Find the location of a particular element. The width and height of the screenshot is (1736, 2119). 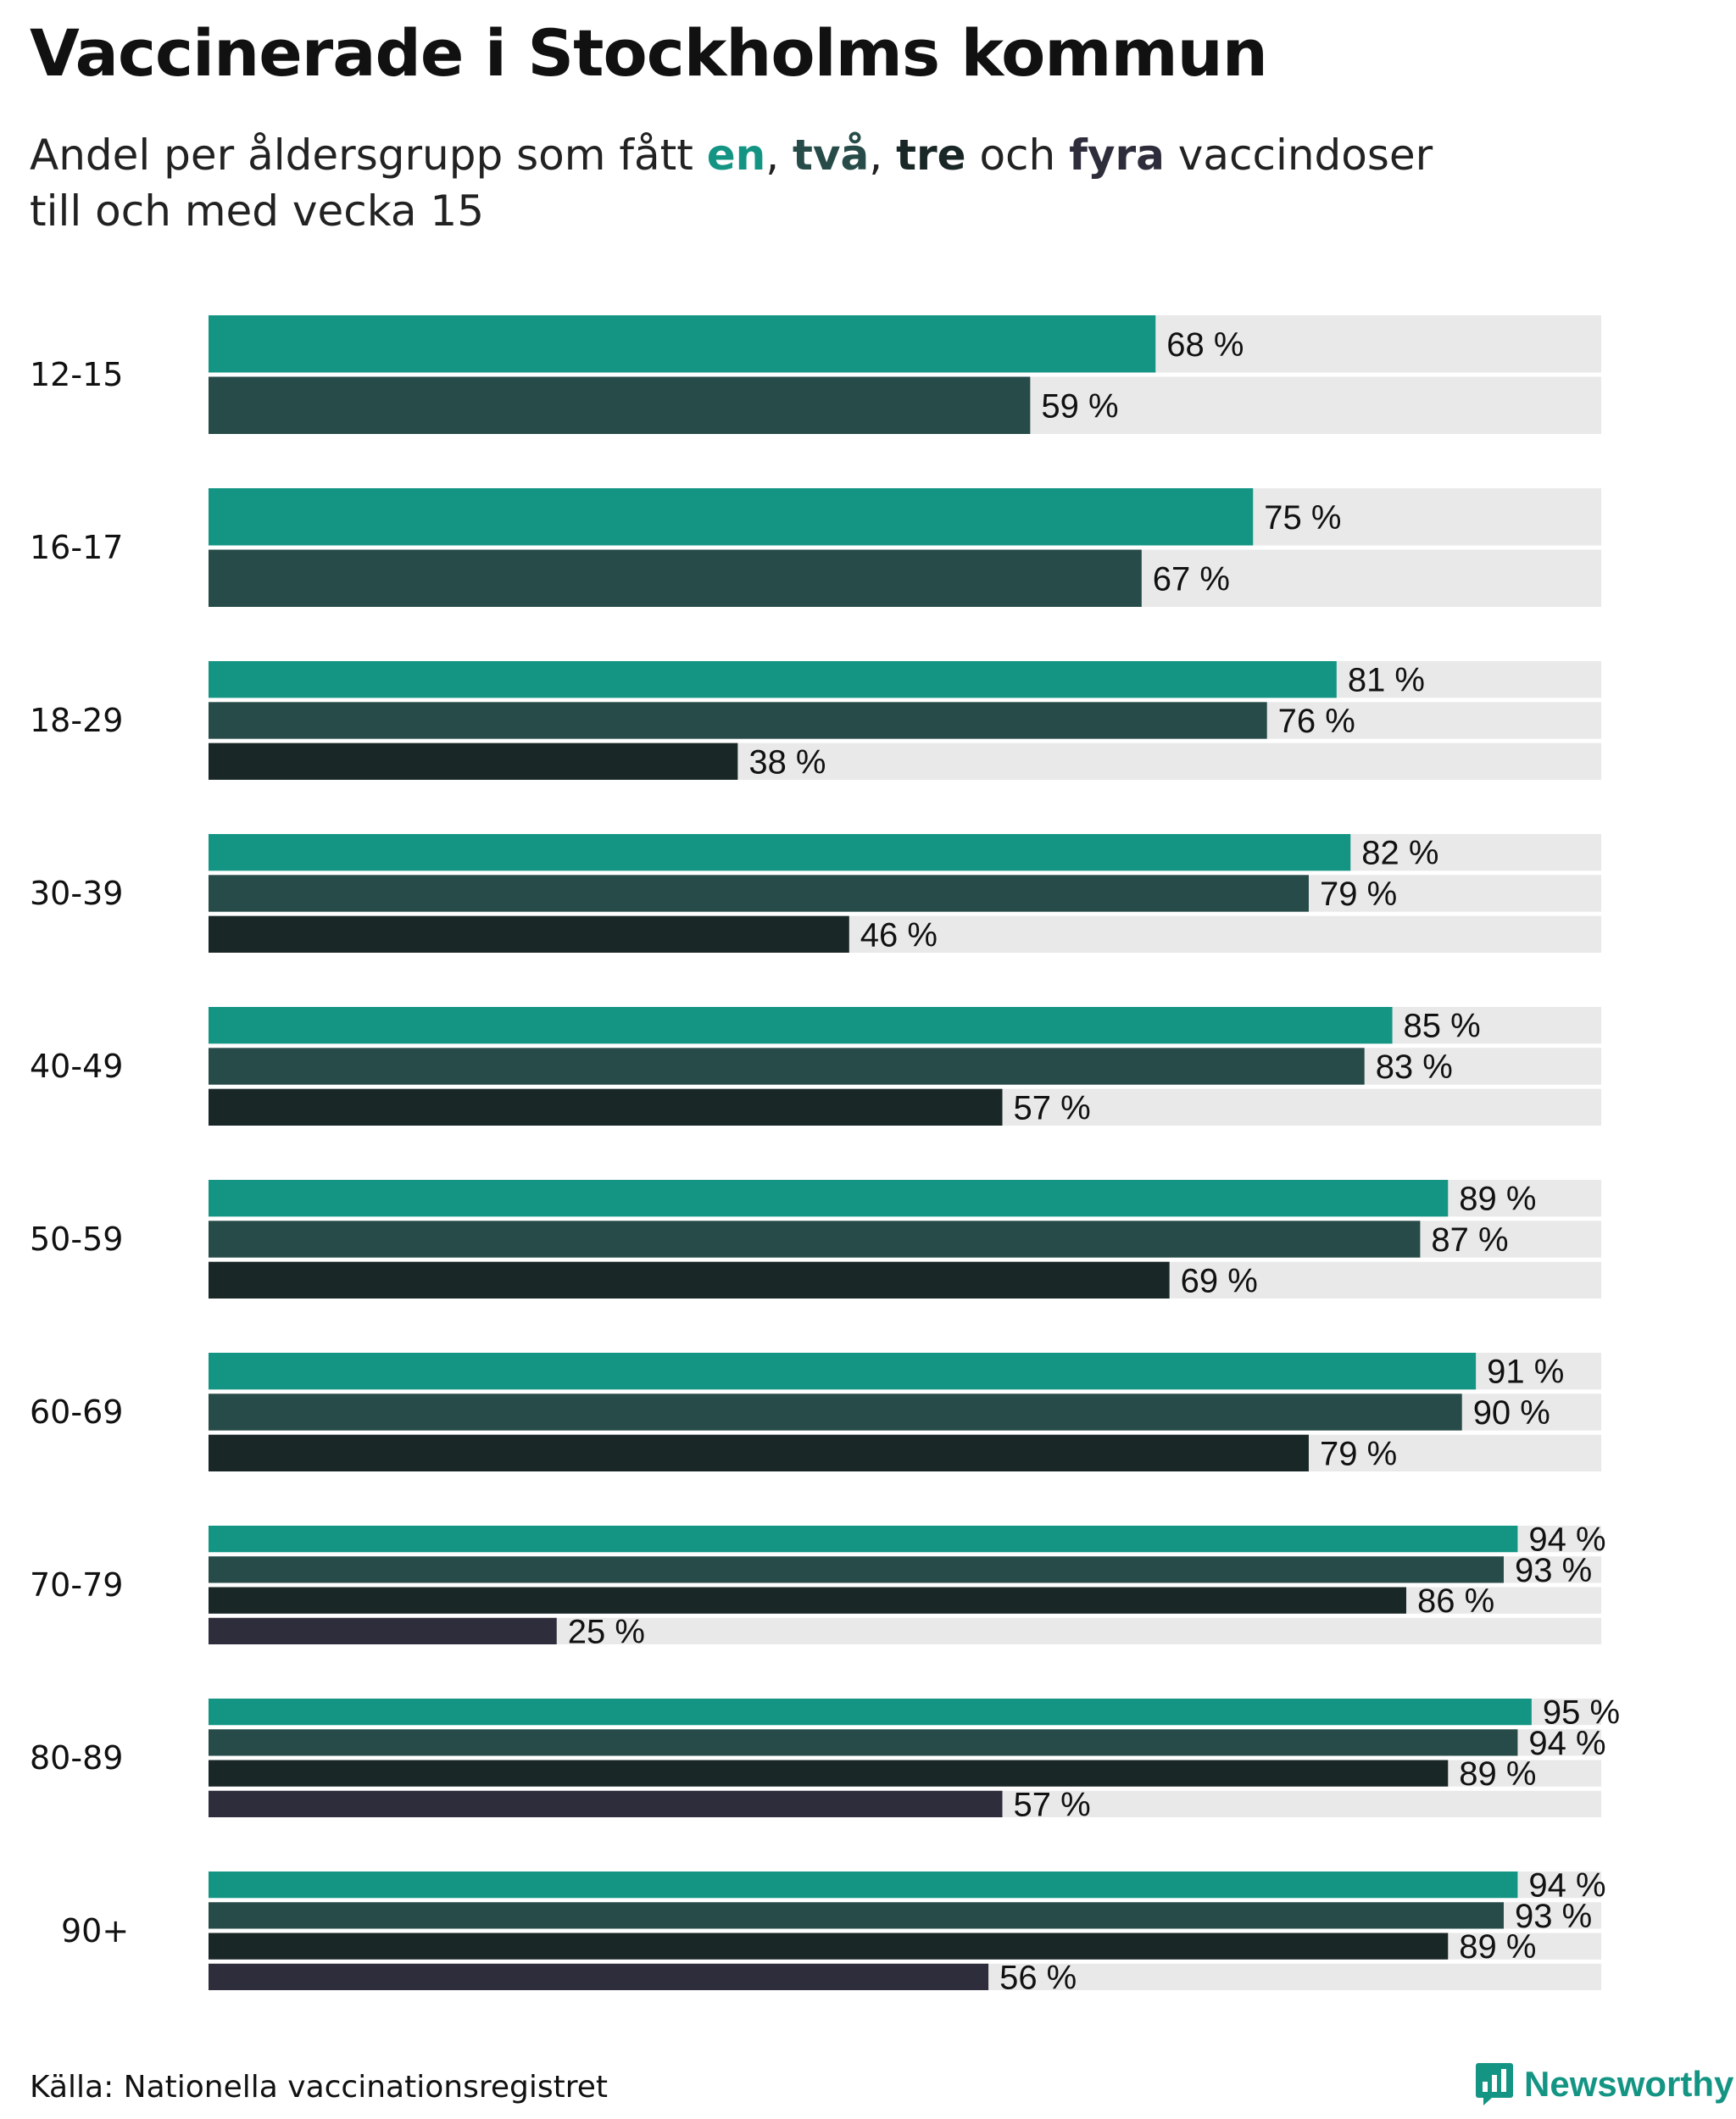

bar-value-label: 59 % is located at coordinates (1079, 406).